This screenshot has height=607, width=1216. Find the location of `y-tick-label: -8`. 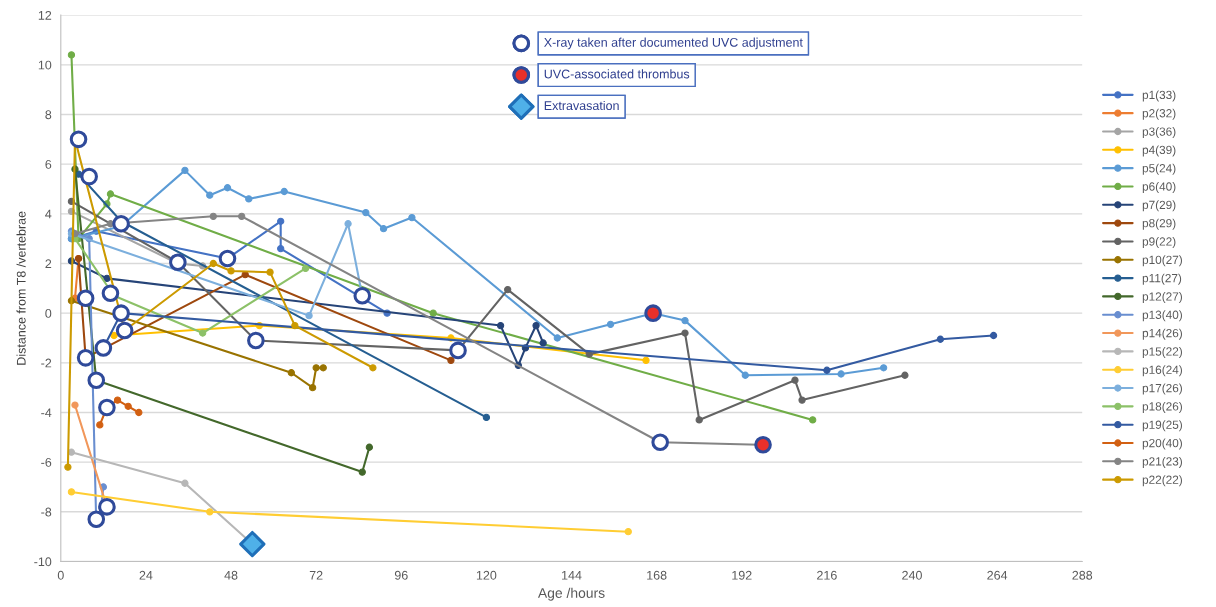

y-tick-label: -8 is located at coordinates (46, 512).